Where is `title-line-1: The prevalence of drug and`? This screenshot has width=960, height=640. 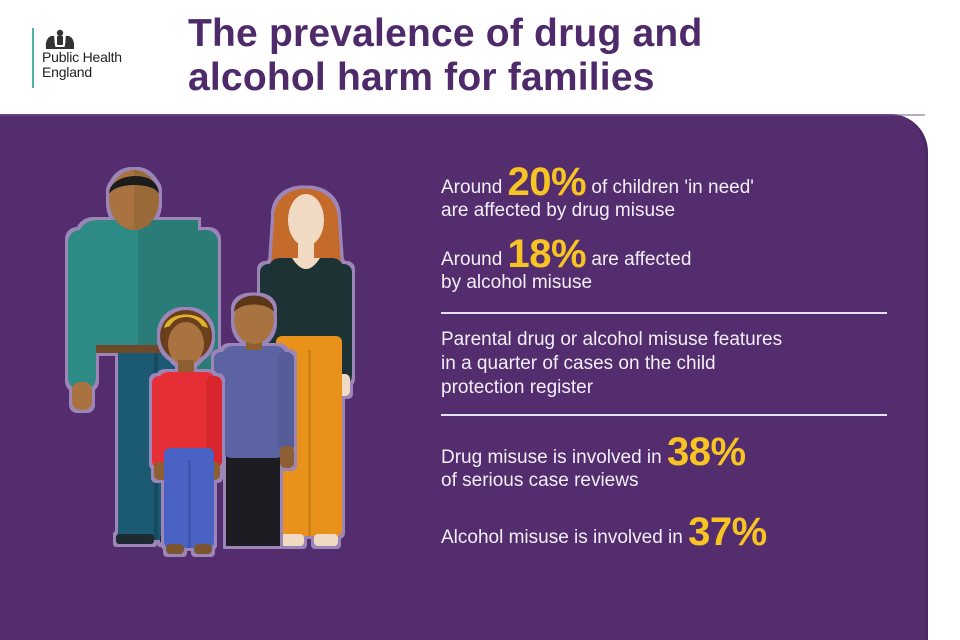 title-line-1: The prevalence of drug and is located at coordinates (445, 33).